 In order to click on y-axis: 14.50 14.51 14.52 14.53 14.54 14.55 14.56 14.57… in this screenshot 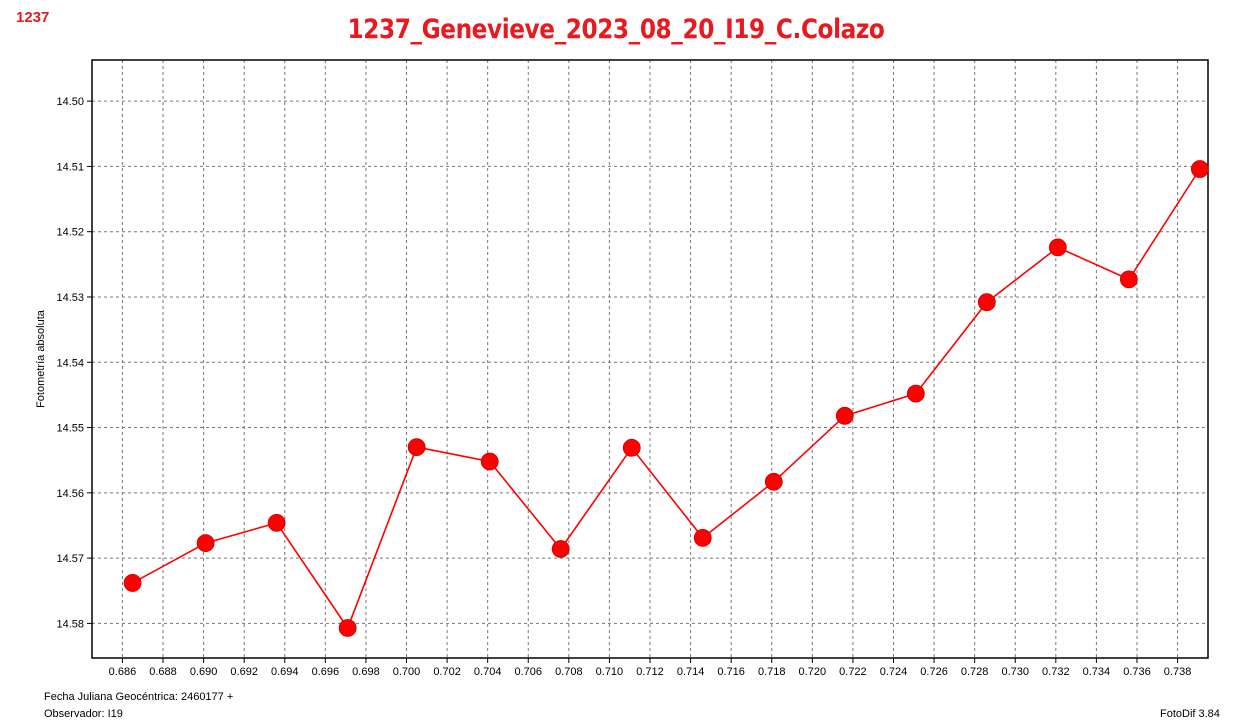, I will do `click(74, 363)`.